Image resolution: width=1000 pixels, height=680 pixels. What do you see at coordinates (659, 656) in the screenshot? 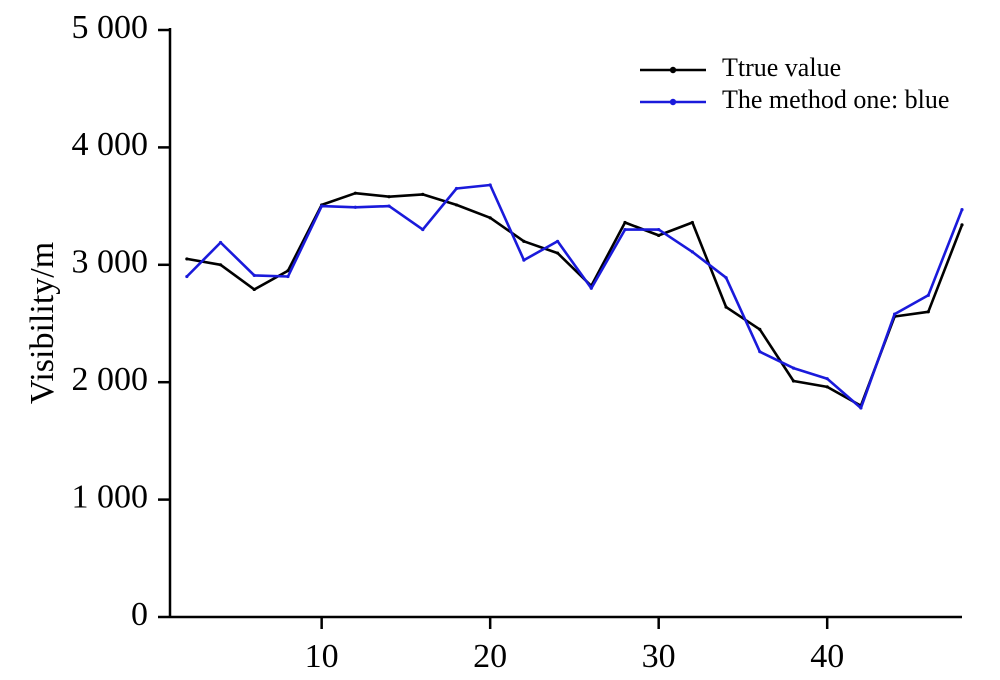
I see `x-tick-label: 30` at bounding box center [659, 656].